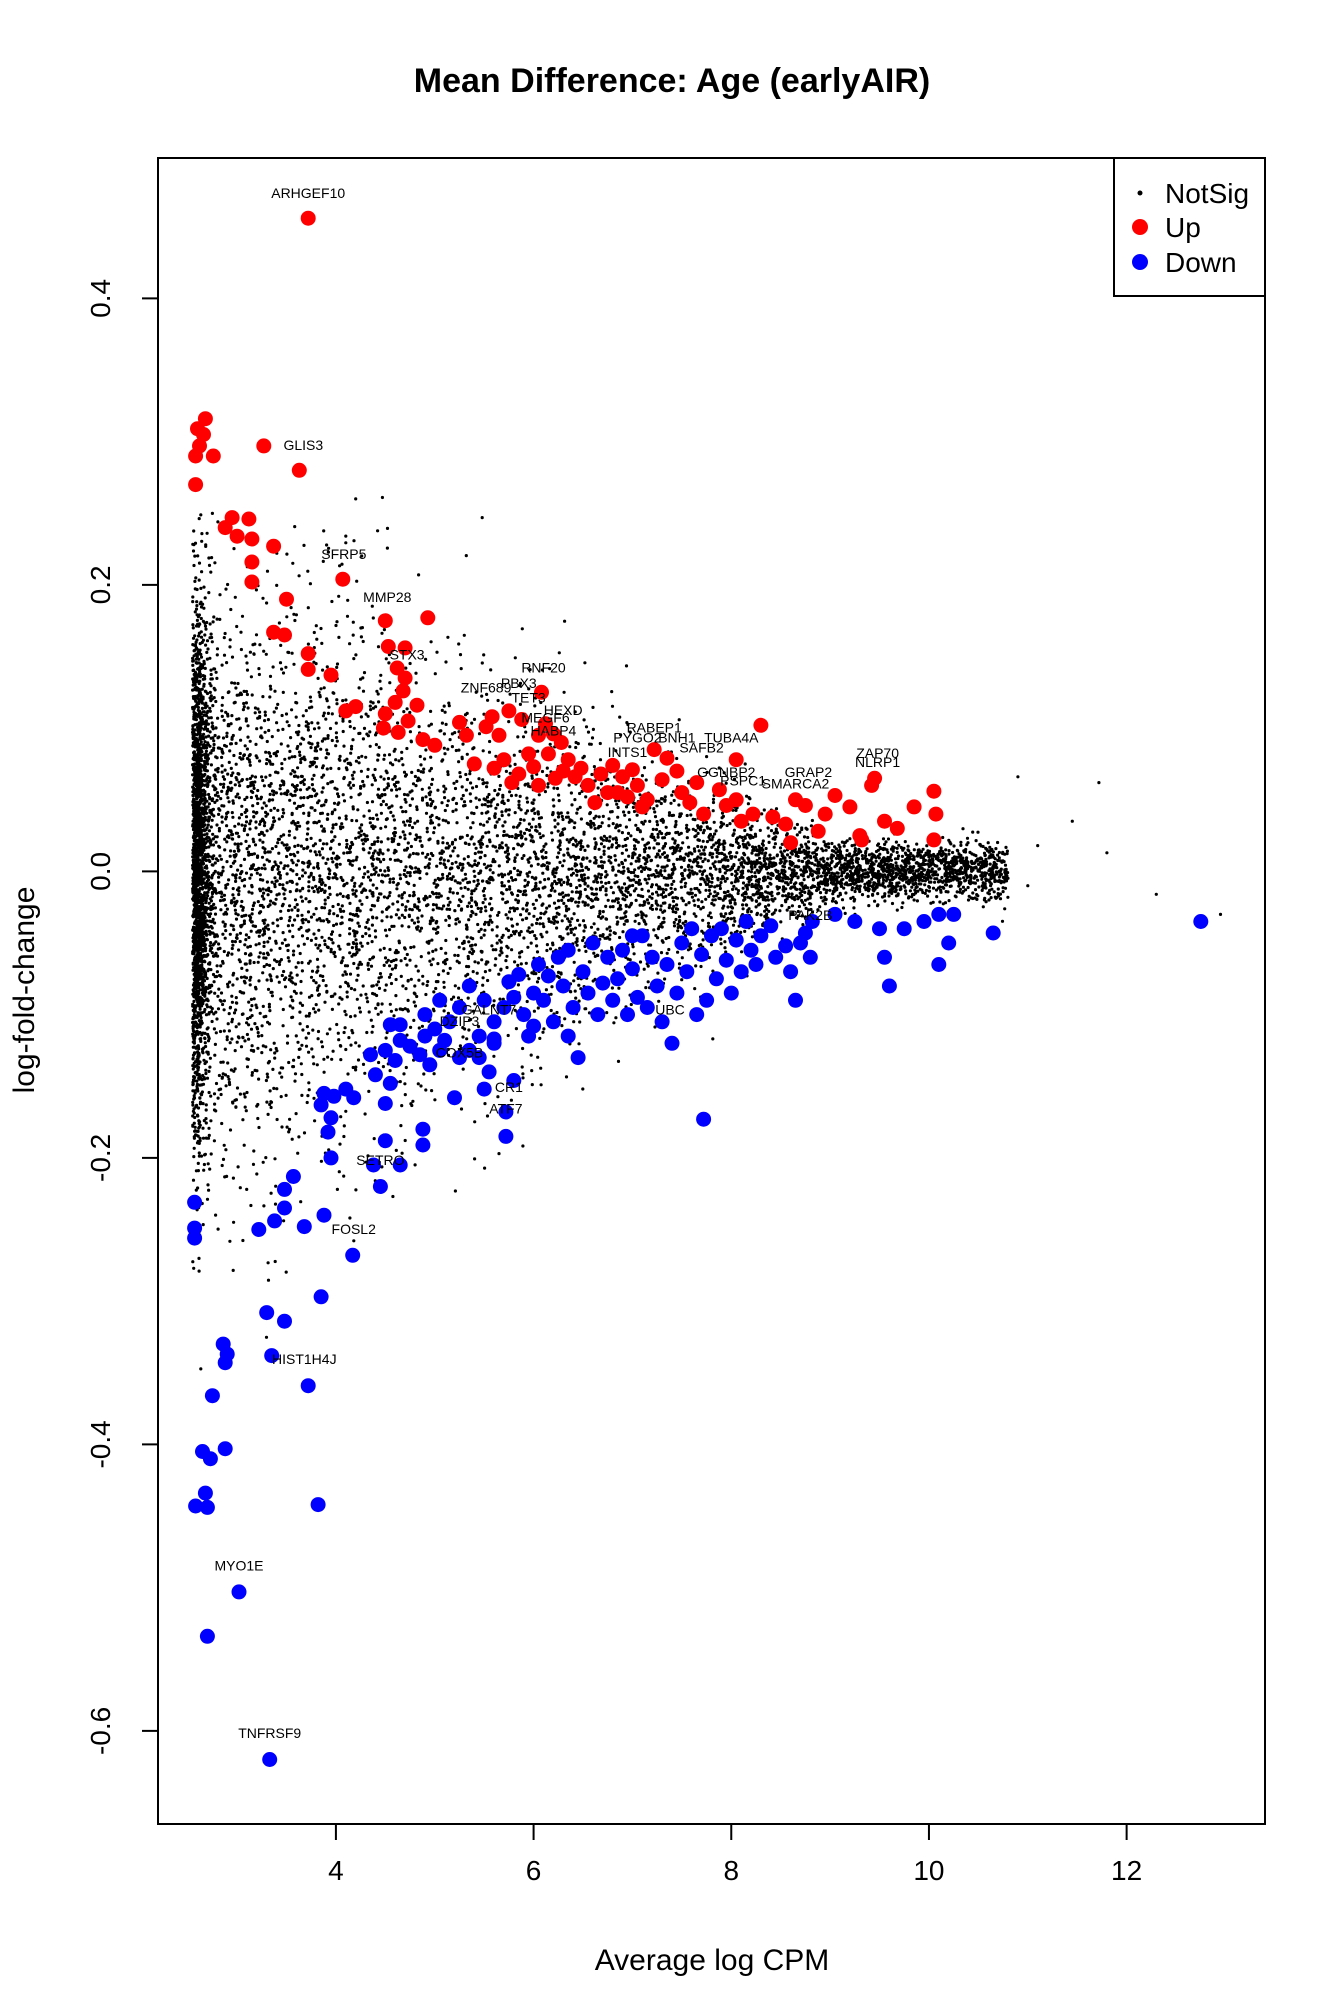 The height and width of the screenshot is (2016, 1344). What do you see at coordinates (810, 915) in the screenshot?
I see `gene-label: PAK2B` at bounding box center [810, 915].